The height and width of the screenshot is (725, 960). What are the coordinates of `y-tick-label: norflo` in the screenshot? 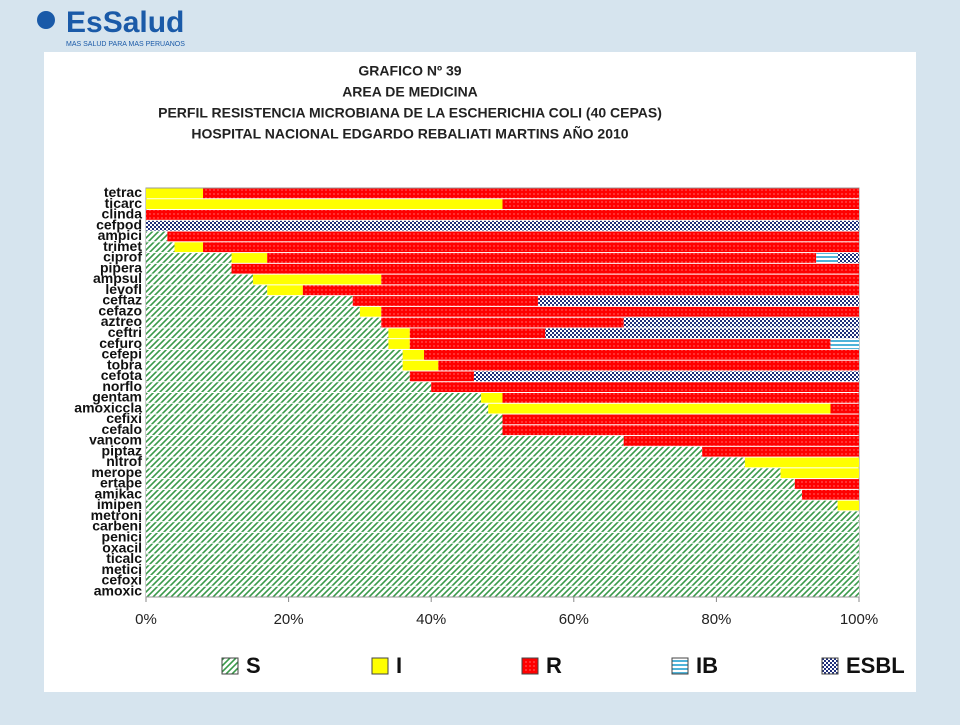 It's located at (122, 386).